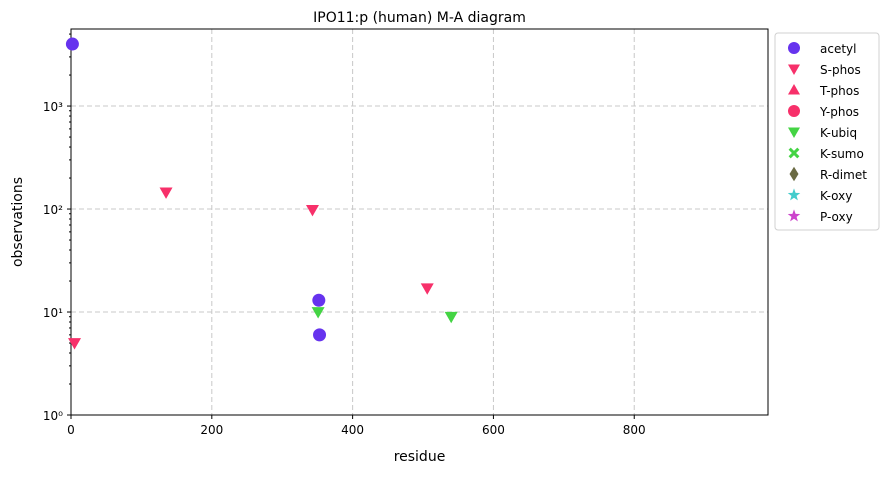 The height and width of the screenshot is (478, 889). Describe the element at coordinates (839, 112) in the screenshot. I see `legend-label-y-phos: Y-phos` at that location.